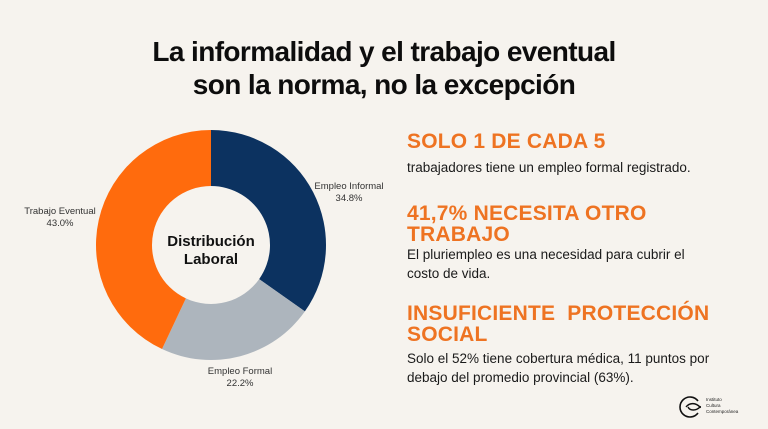 This screenshot has width=768, height=429. What do you see at coordinates (722, 411) in the screenshot?
I see `logo-line-3: Contemporánea` at bounding box center [722, 411].